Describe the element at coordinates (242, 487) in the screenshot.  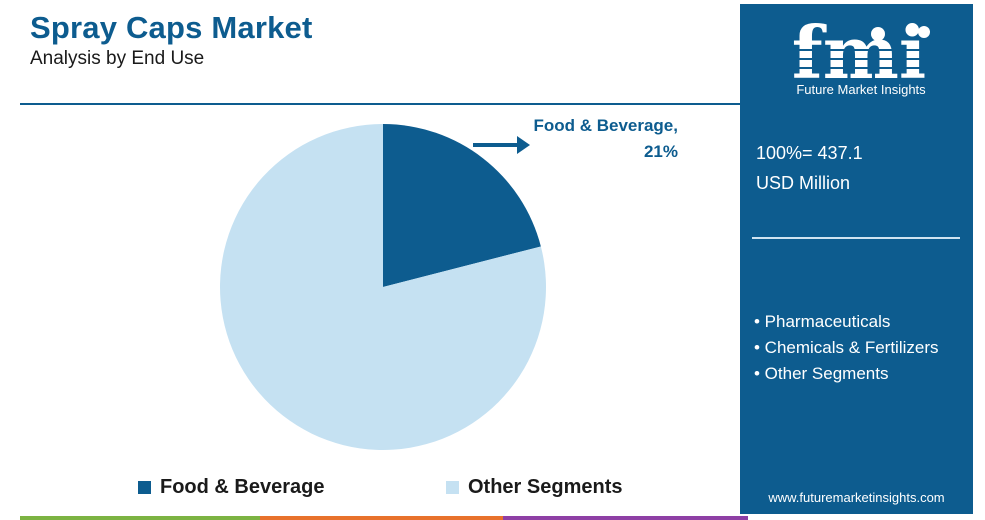
I see `legend-label: Food & Beverage` at that location.